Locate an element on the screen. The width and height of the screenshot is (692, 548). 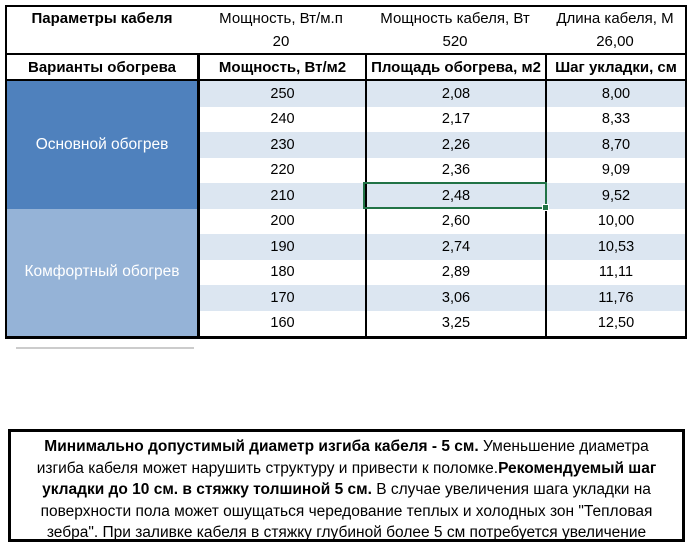
selected-cell-outline is located at coordinates (456, 196).